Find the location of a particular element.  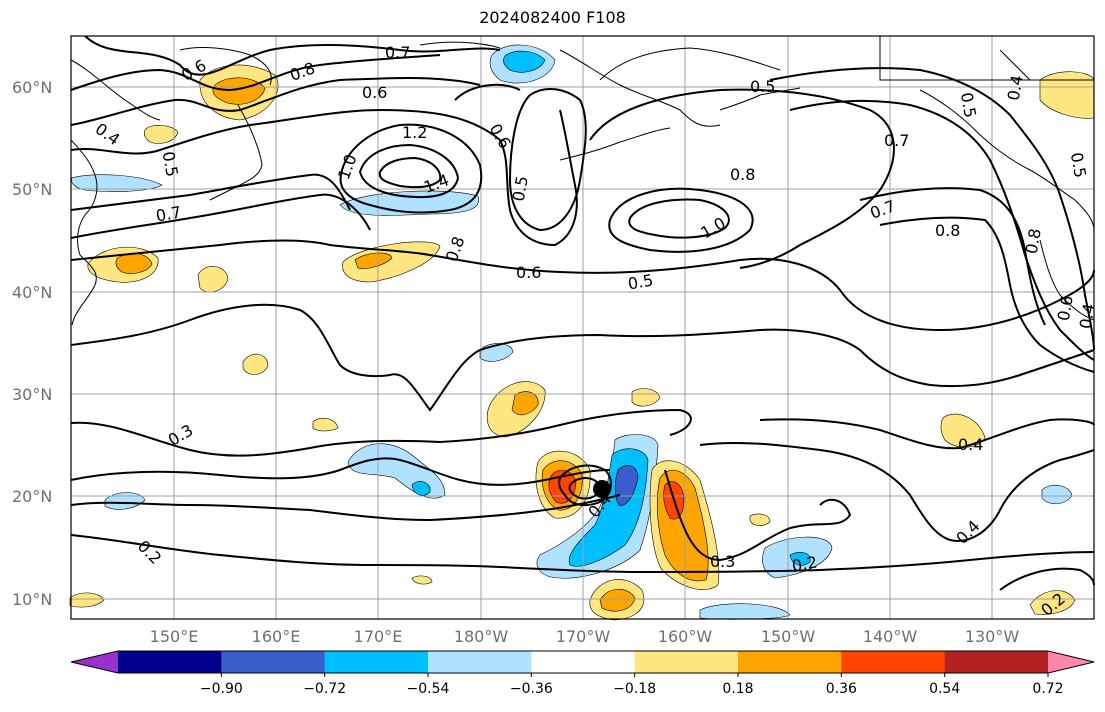

lon-label: 160°W is located at coordinates (685, 636).